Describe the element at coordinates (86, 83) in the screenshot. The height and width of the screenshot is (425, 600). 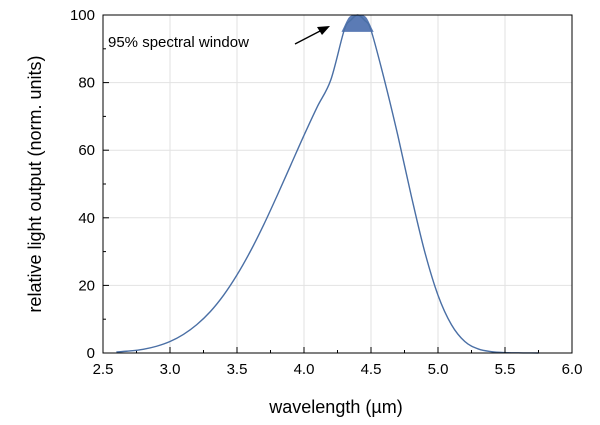
I see `y-tick-label: 80` at that location.